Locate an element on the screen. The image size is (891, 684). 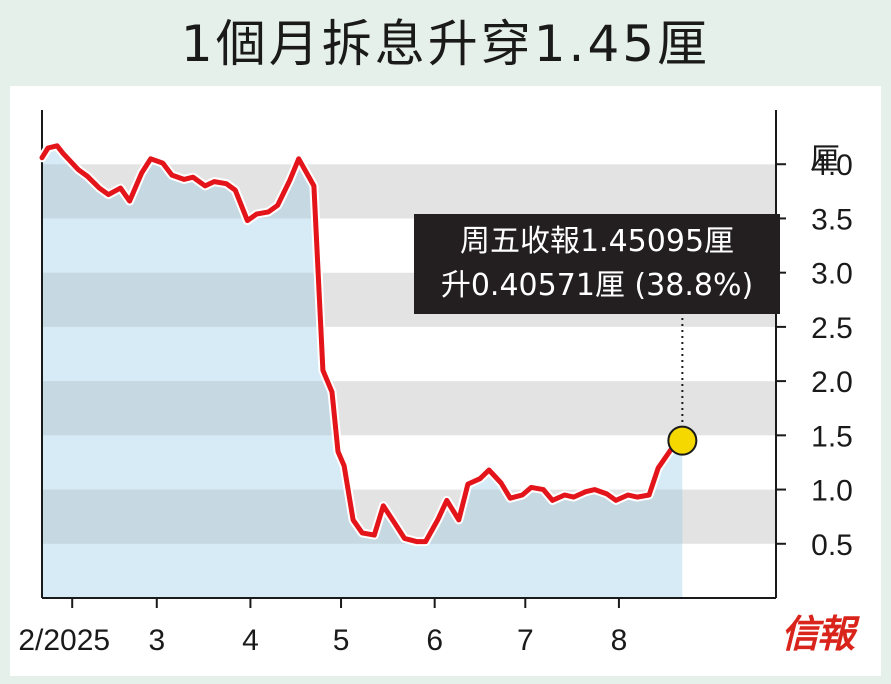
x-tick-label: 5 is located at coordinates (341, 640).